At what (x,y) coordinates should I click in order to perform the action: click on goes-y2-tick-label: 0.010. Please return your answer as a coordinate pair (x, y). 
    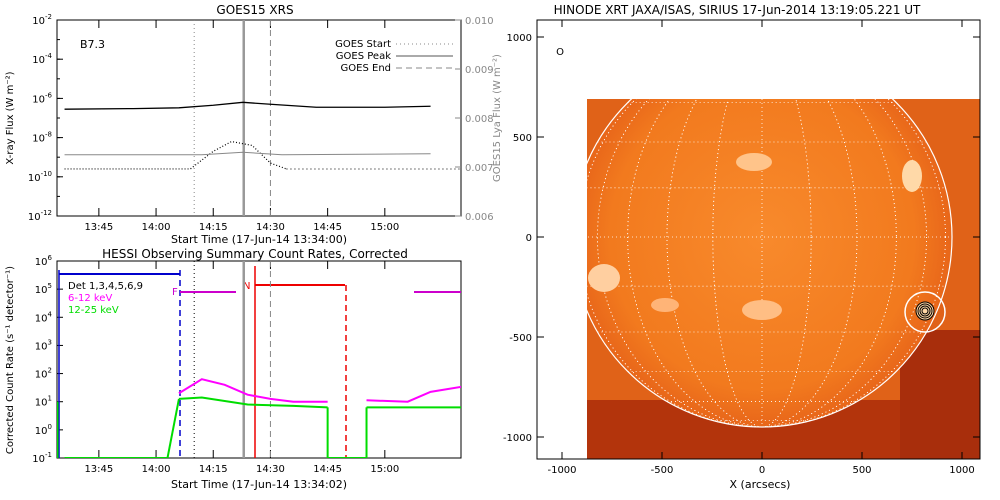
    Looking at the image, I should click on (479, 21).